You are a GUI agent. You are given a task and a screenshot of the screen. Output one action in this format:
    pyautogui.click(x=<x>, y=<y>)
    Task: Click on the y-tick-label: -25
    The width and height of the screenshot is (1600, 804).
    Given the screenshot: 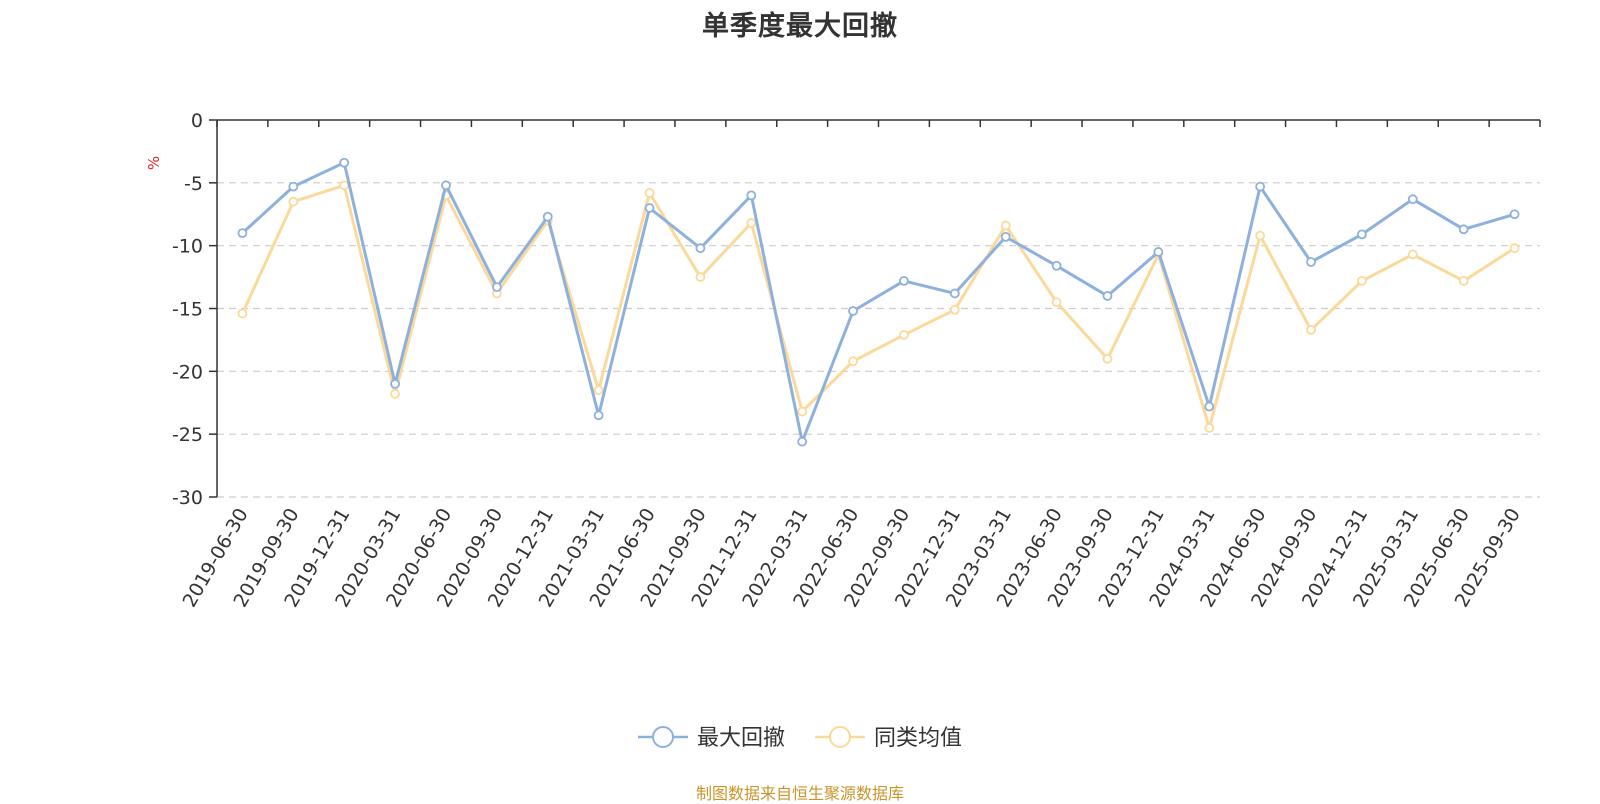 What is the action you would take?
    pyautogui.click(x=187, y=435)
    